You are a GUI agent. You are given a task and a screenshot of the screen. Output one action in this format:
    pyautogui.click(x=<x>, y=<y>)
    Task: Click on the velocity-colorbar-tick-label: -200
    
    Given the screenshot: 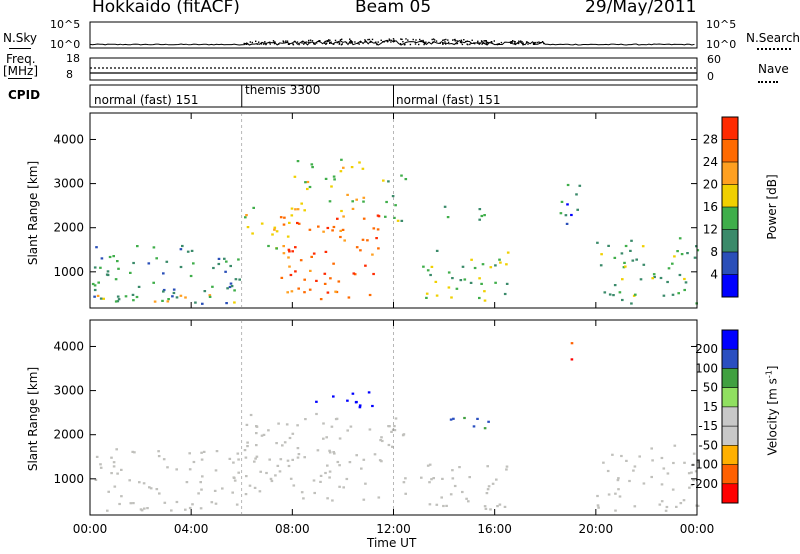 What is the action you would take?
    pyautogui.click(x=704, y=484)
    